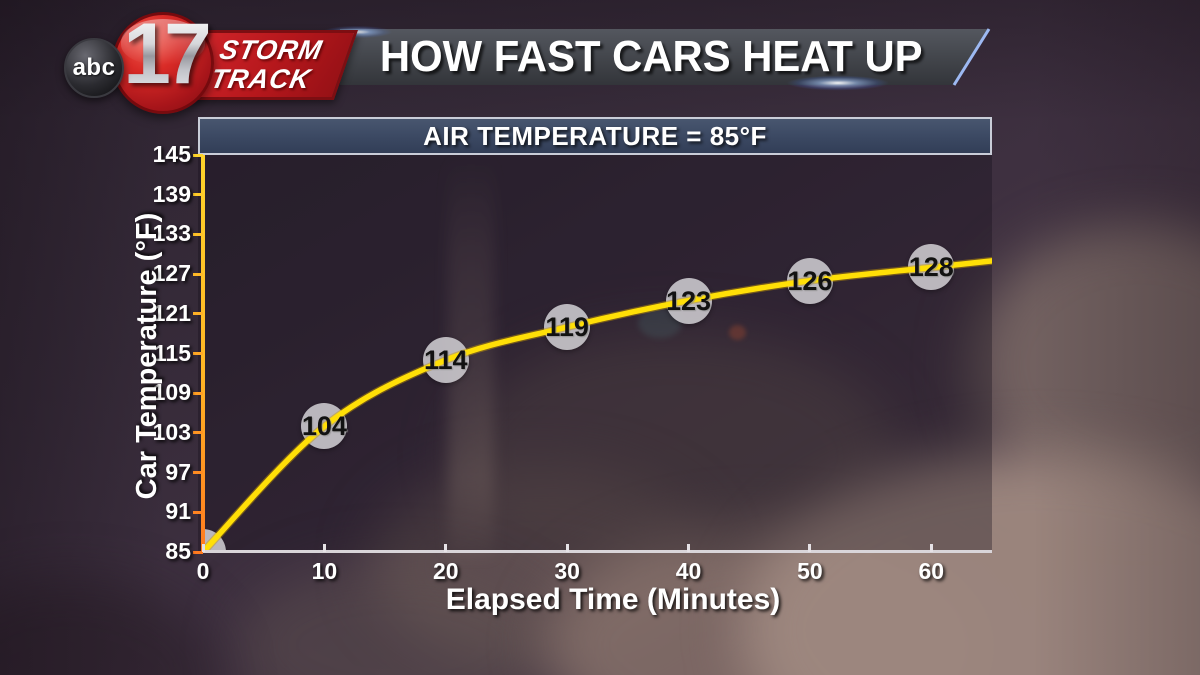 The height and width of the screenshot is (675, 1200). What do you see at coordinates (931, 571) in the screenshot?
I see `x-tick-label: 60` at bounding box center [931, 571].